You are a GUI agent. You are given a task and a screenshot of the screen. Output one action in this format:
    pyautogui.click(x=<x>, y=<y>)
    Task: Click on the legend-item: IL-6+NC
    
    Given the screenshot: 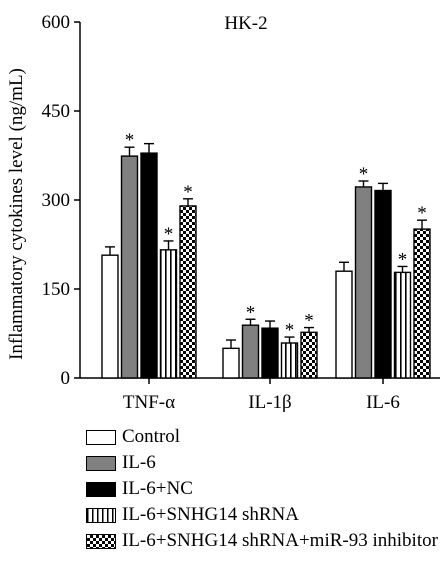 What is the action you would take?
    pyautogui.click(x=261, y=490)
    